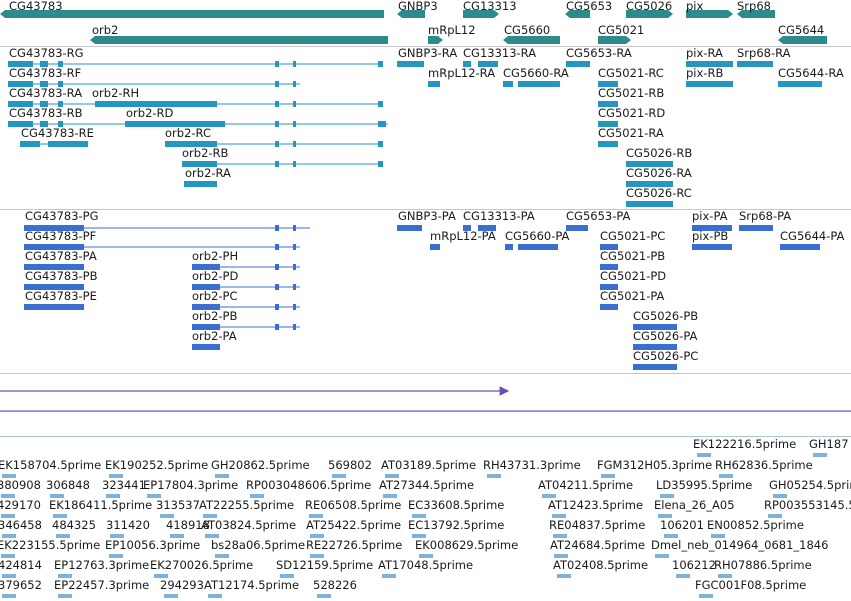 This screenshot has height=601, width=851. I want to click on est-feature: RP003048606.5prime, so click(308, 488).